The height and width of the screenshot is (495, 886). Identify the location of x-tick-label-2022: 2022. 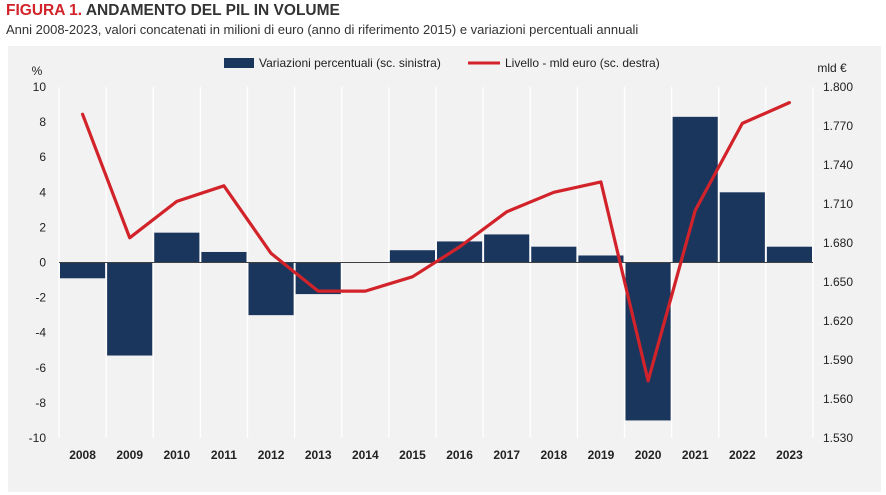
(742, 455).